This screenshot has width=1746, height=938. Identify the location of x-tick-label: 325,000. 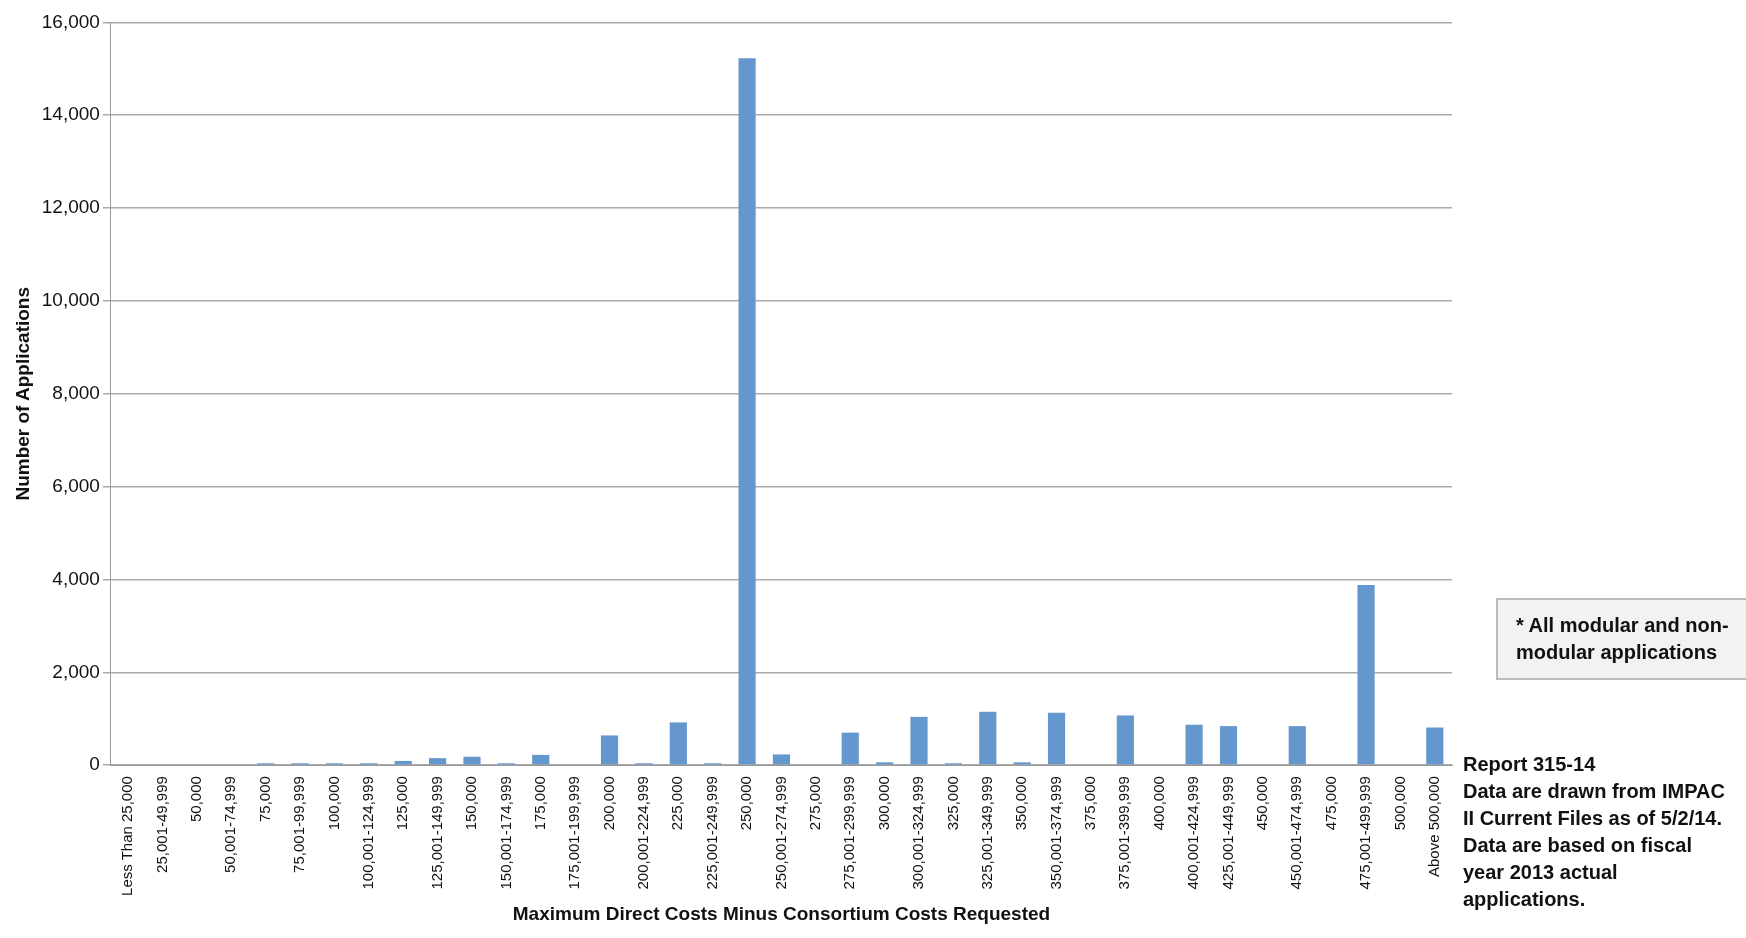
(952, 803).